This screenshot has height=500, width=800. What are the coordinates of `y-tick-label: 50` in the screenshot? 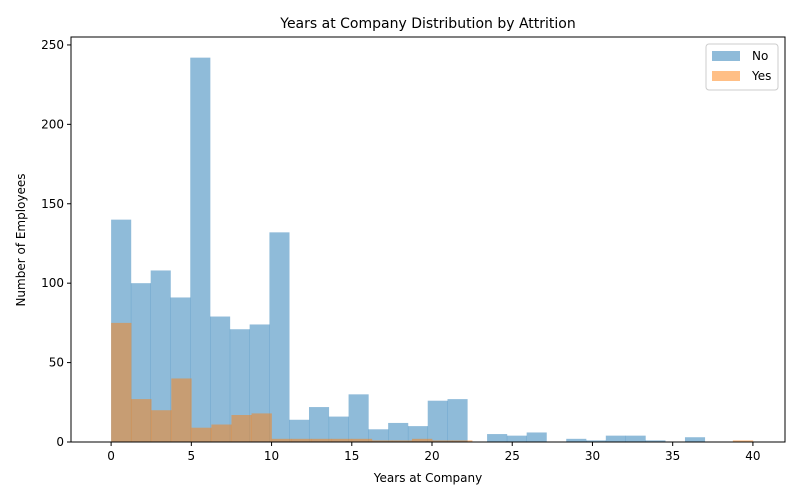 It's located at (56, 363).